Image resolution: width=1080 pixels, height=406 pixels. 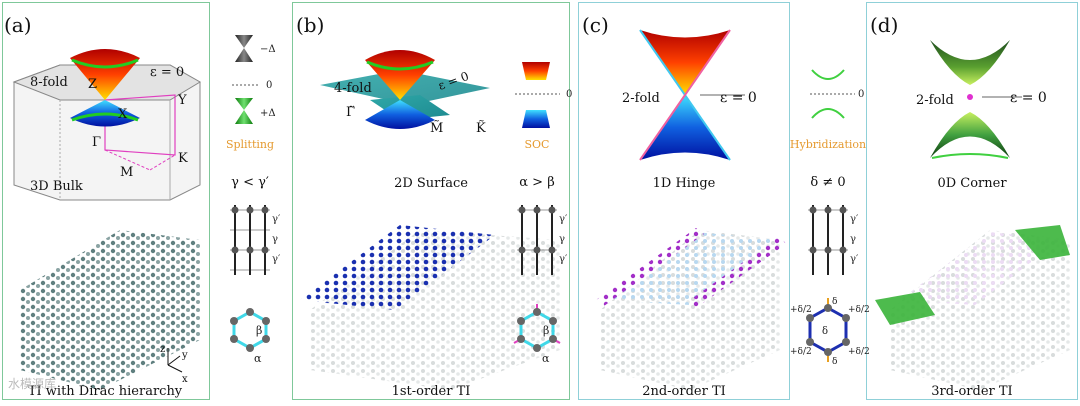 What do you see at coordinates (123, 114) in the screenshot?
I see `point-x: X` at bounding box center [123, 114].